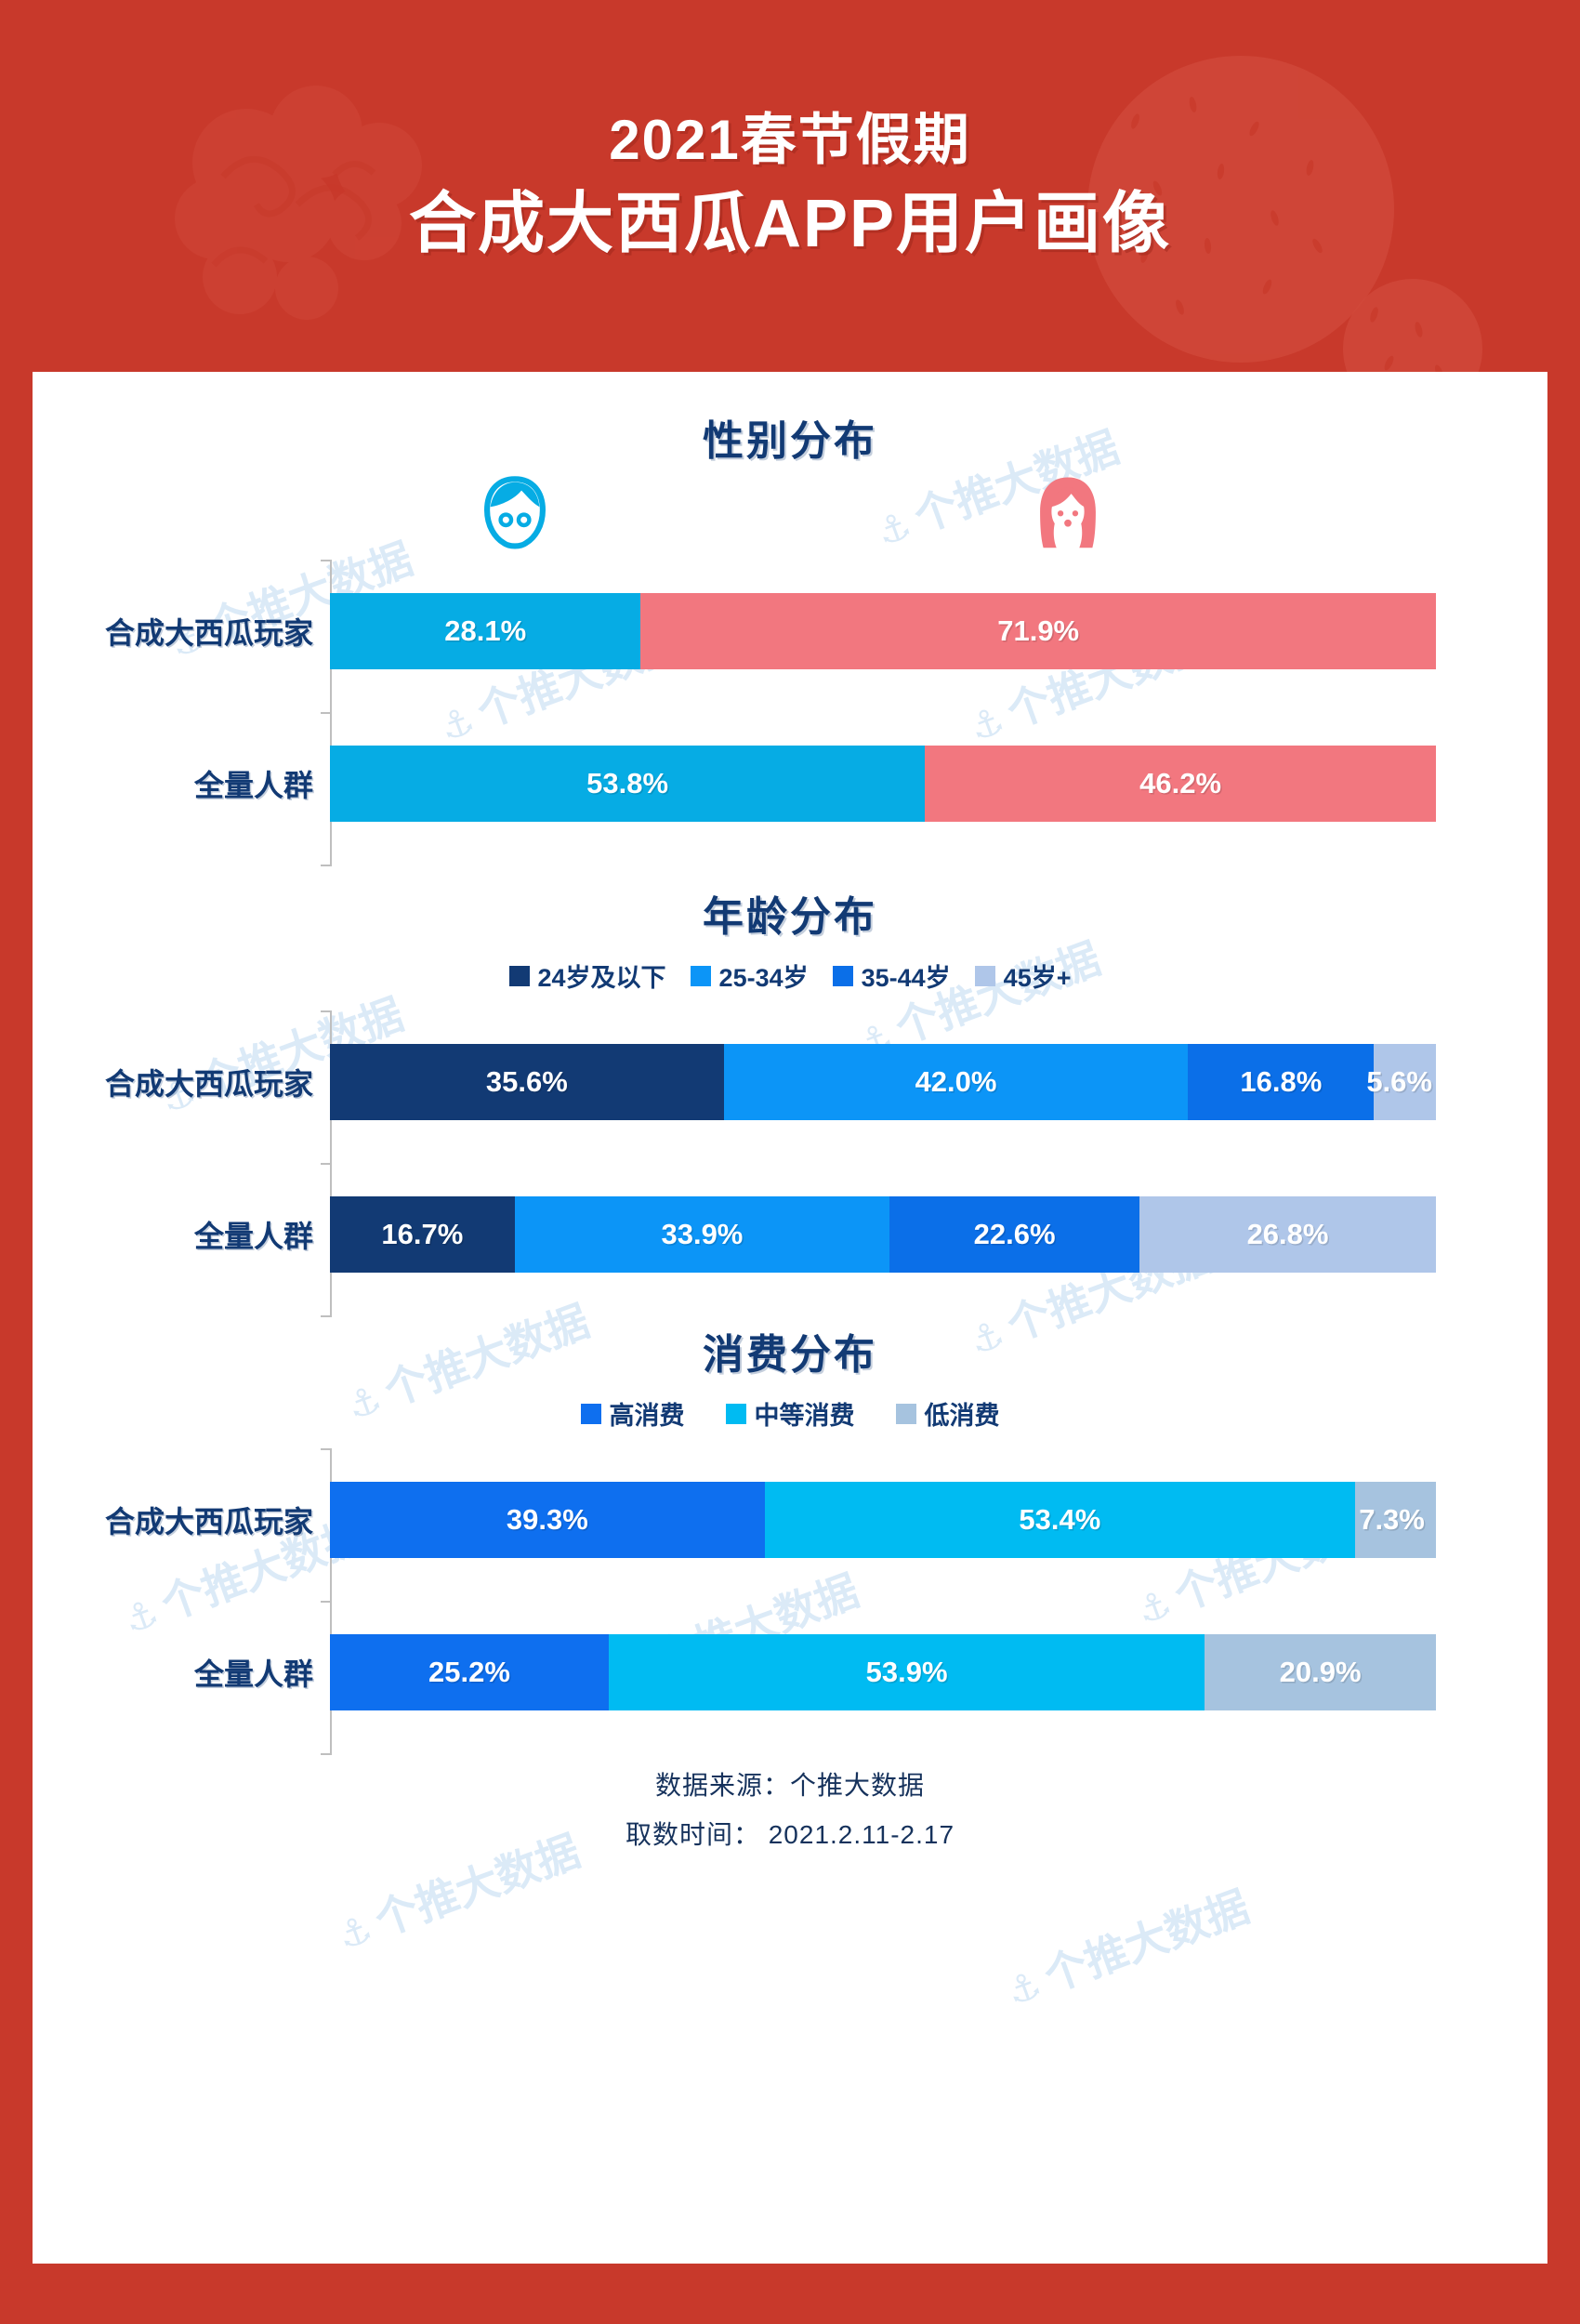 This screenshot has height=2324, width=1580. What do you see at coordinates (804, 1416) in the screenshot?
I see `legend-label: 中等消费` at bounding box center [804, 1416].